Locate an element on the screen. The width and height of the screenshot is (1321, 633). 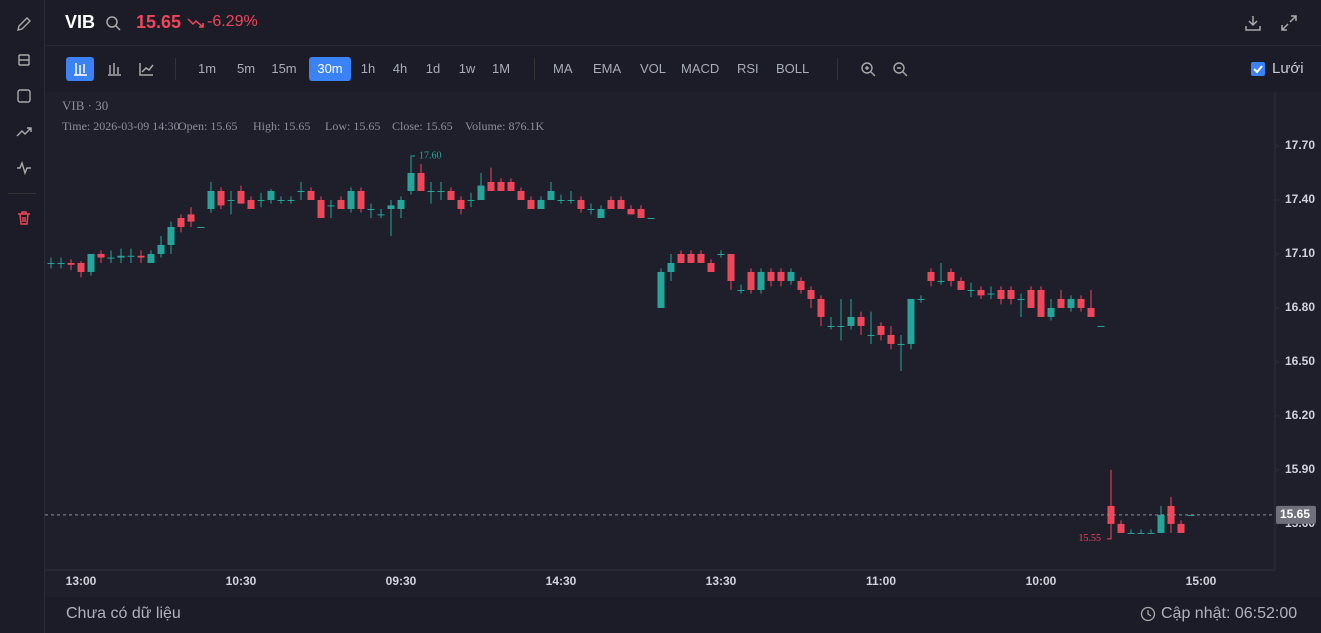
timeframe-button: 1w is located at coordinates (467, 68).